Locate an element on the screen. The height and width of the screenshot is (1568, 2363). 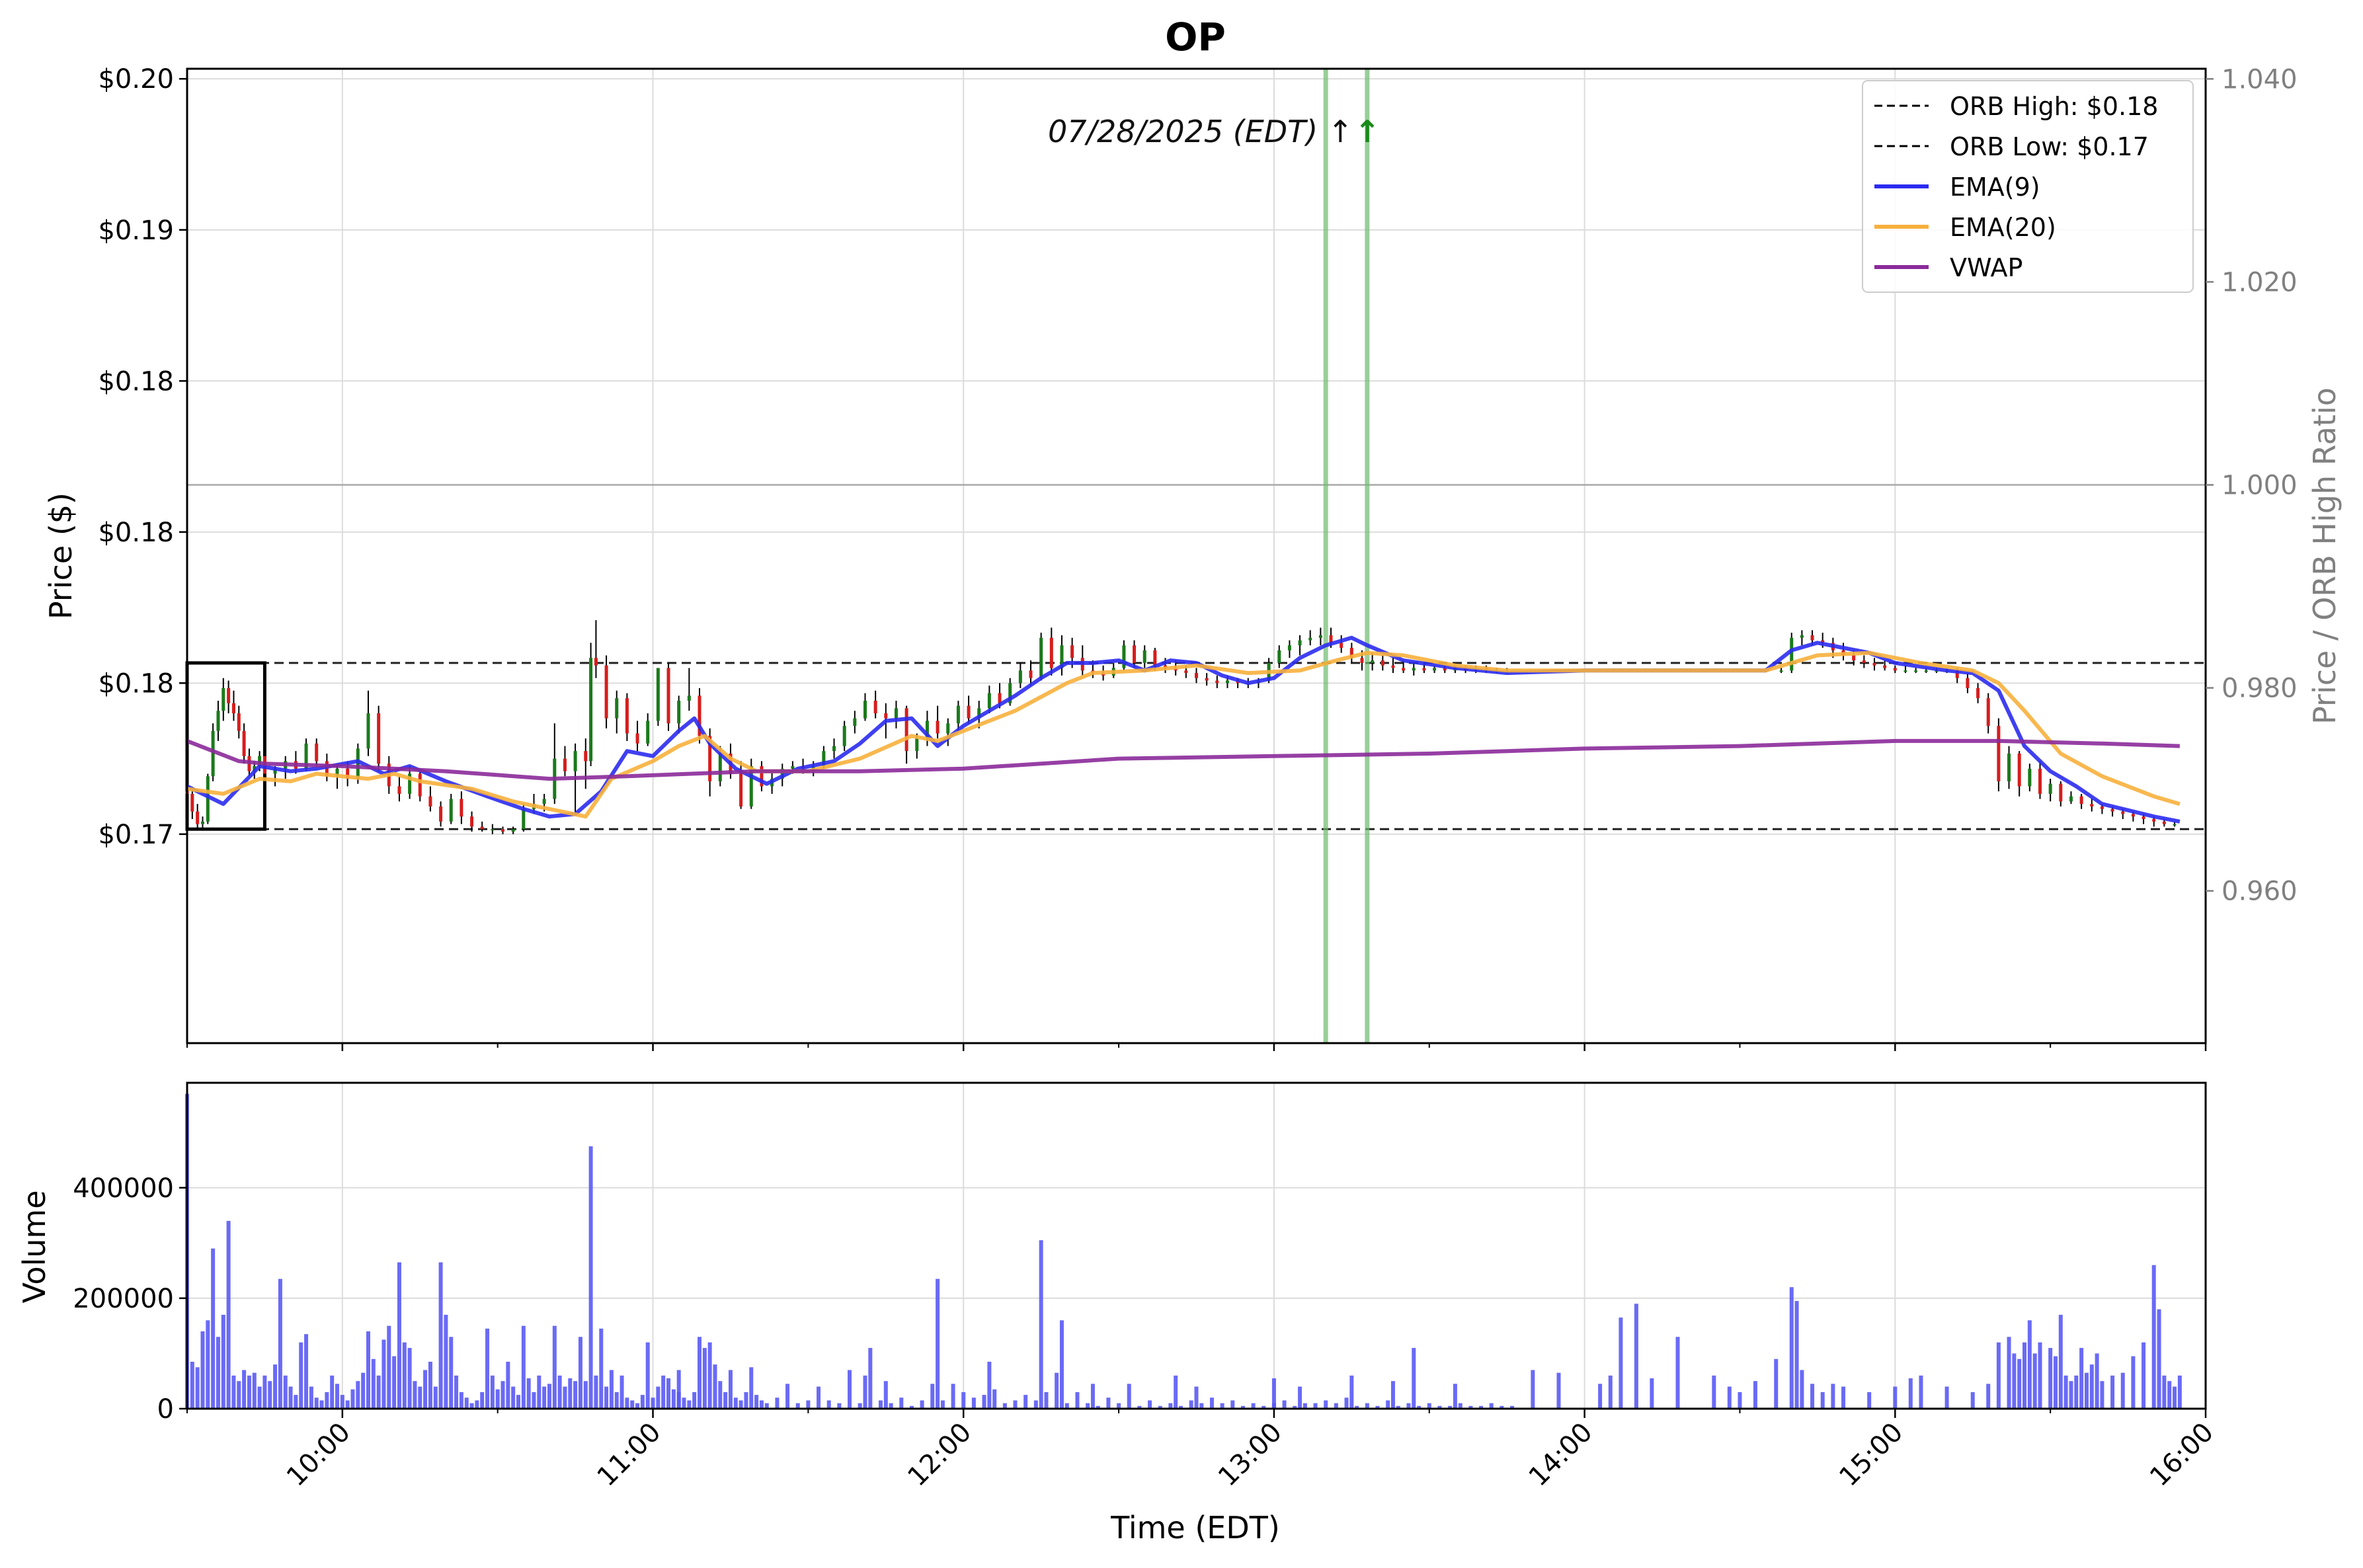
volume-y-ticks: 0 200000 400000 is located at coordinates (130, 1299).